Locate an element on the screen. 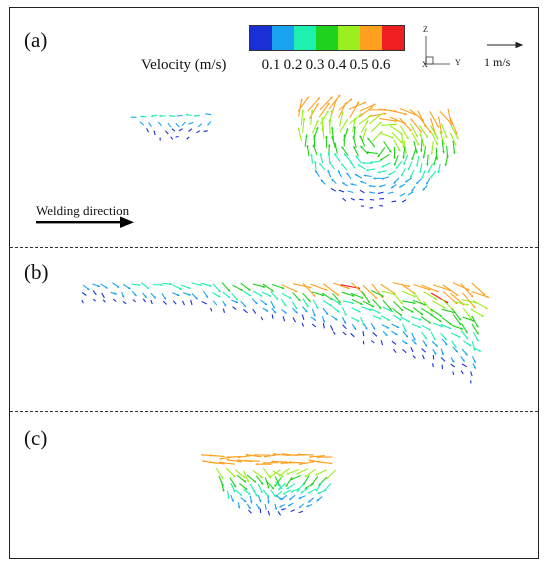 This screenshot has width=550, height=569. vector-field-panel-b is located at coordinates (285, 333).